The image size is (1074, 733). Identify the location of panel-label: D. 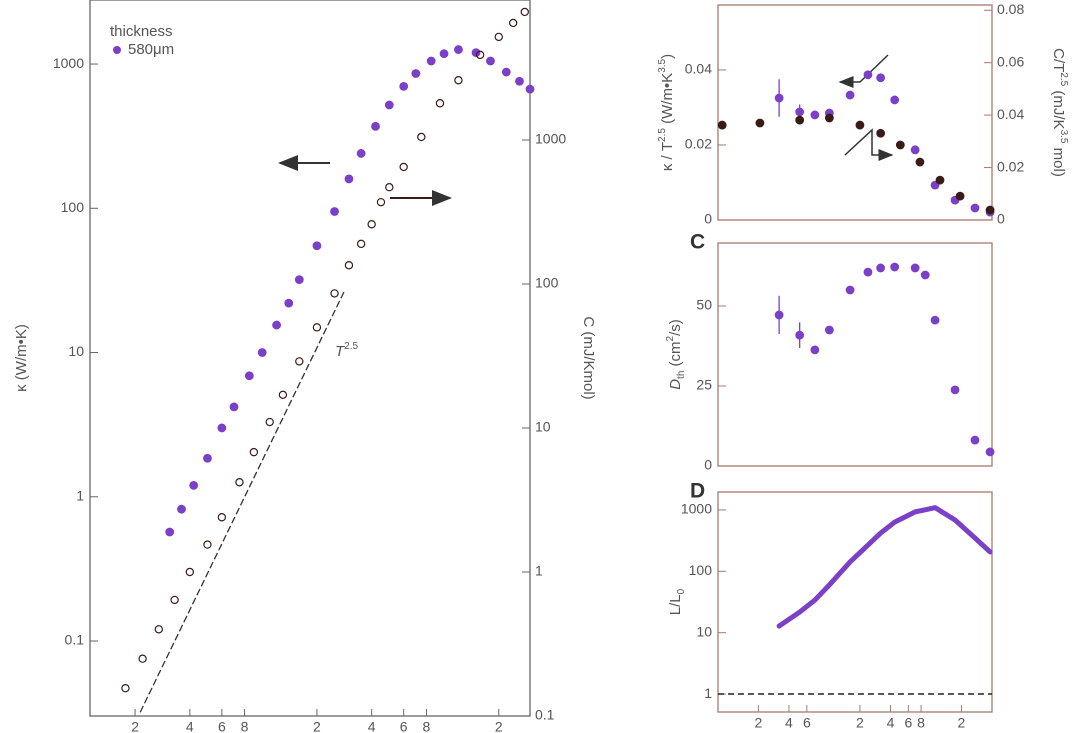
(697, 491).